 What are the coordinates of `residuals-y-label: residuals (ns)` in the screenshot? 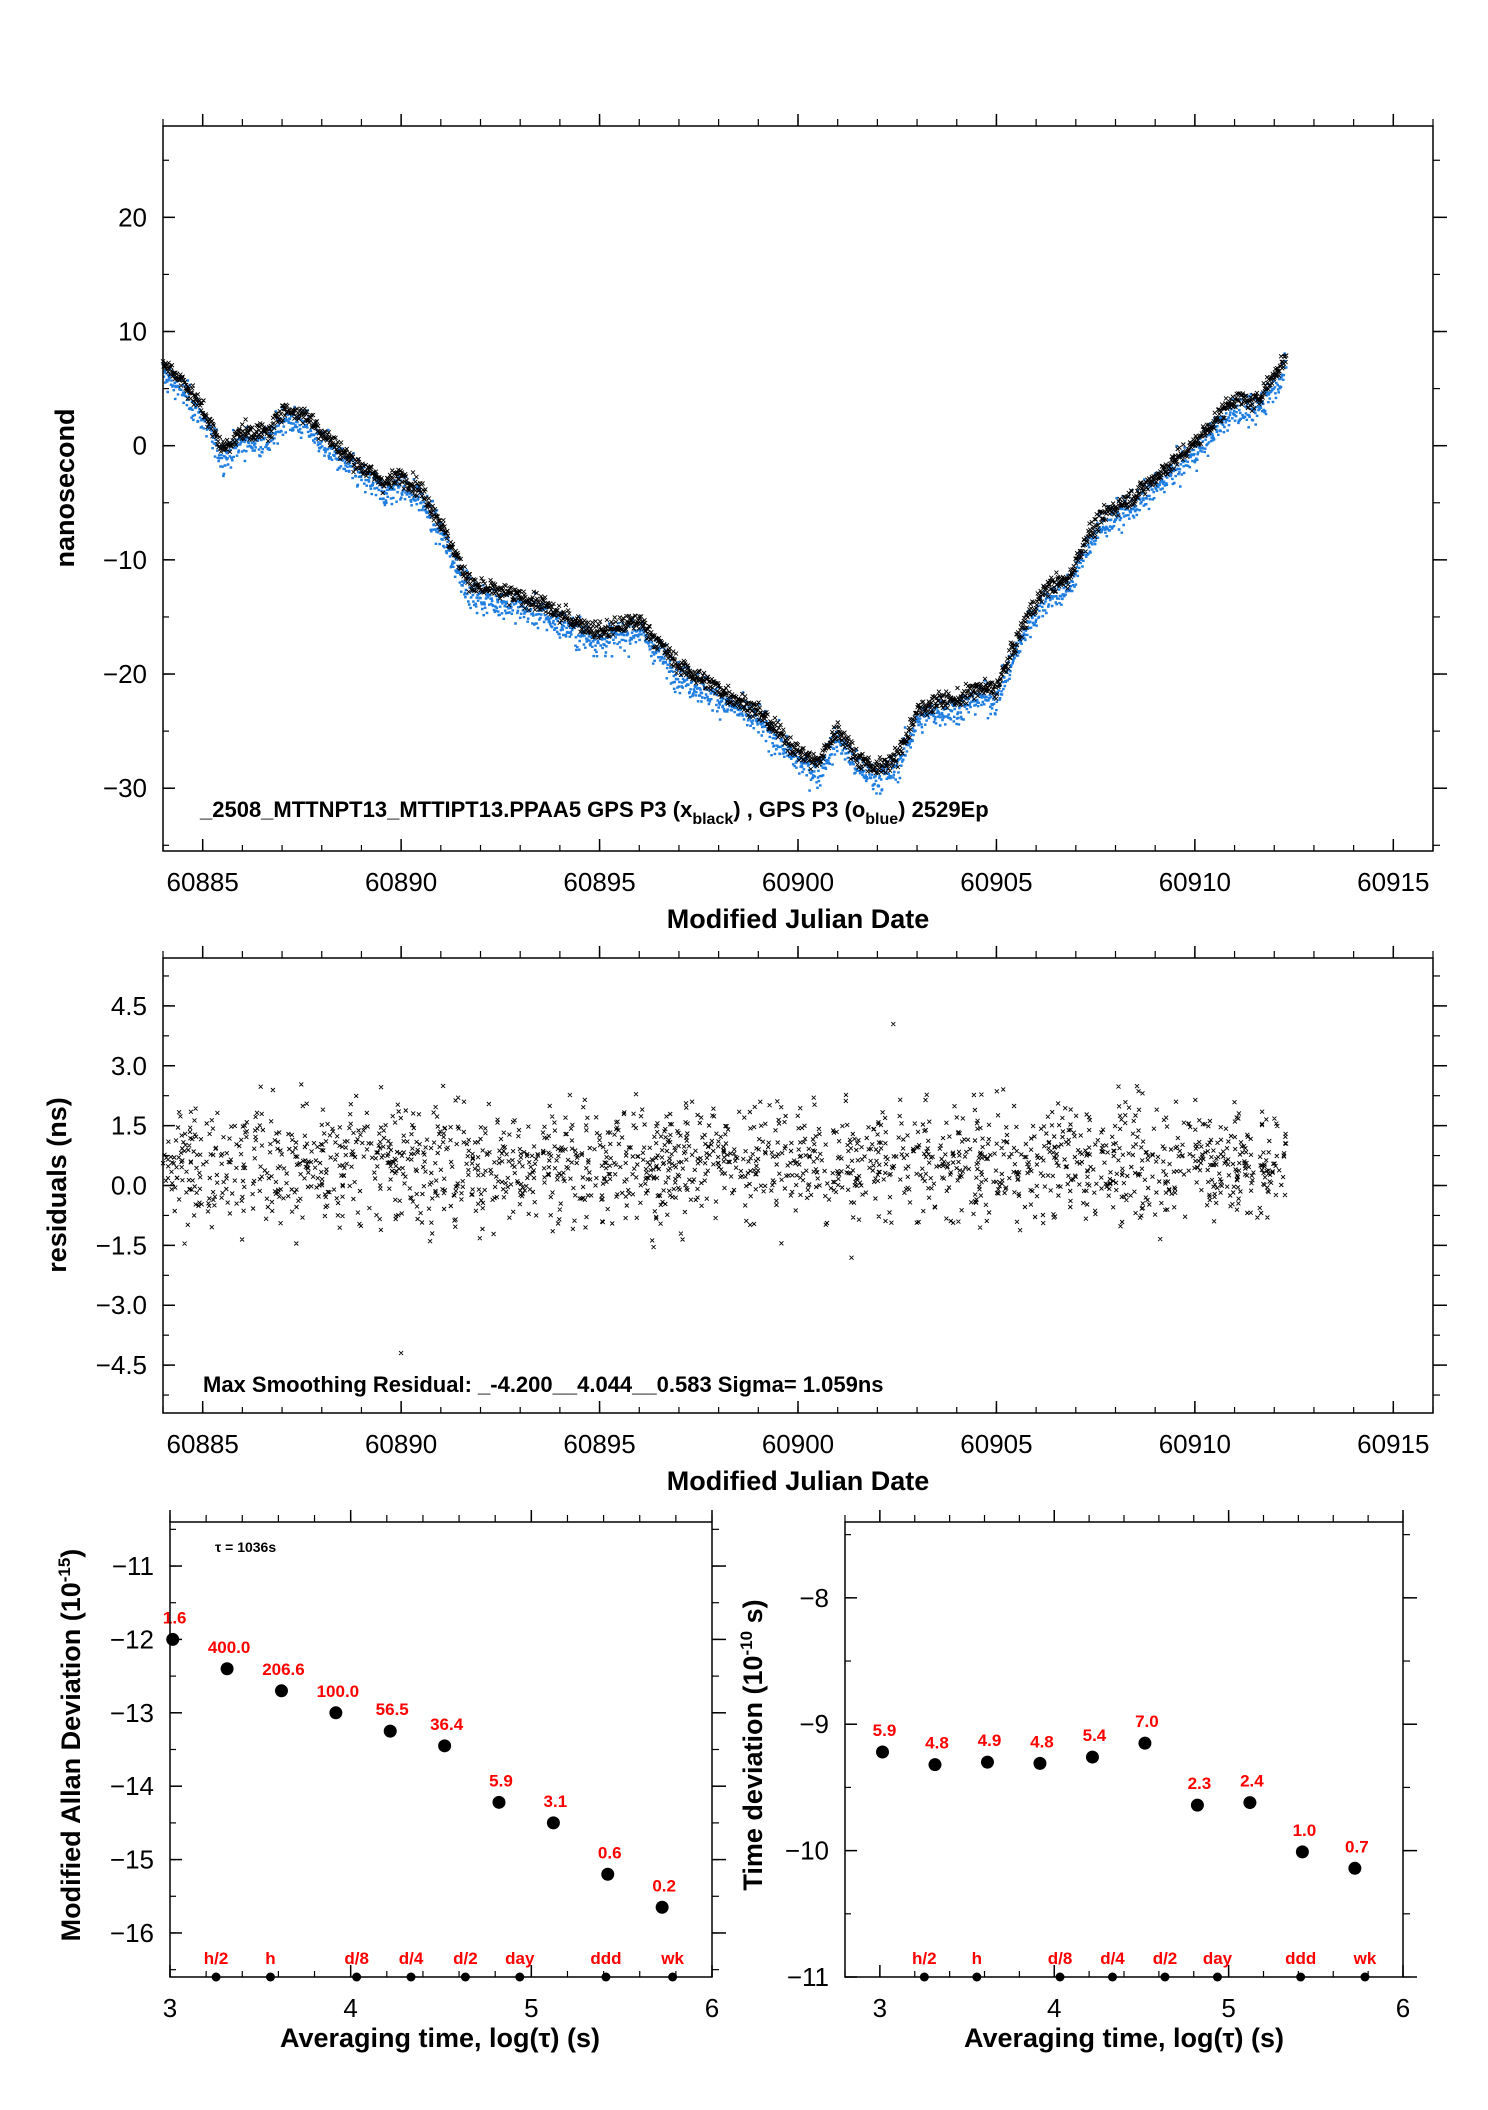 It's located at (57, 1185).